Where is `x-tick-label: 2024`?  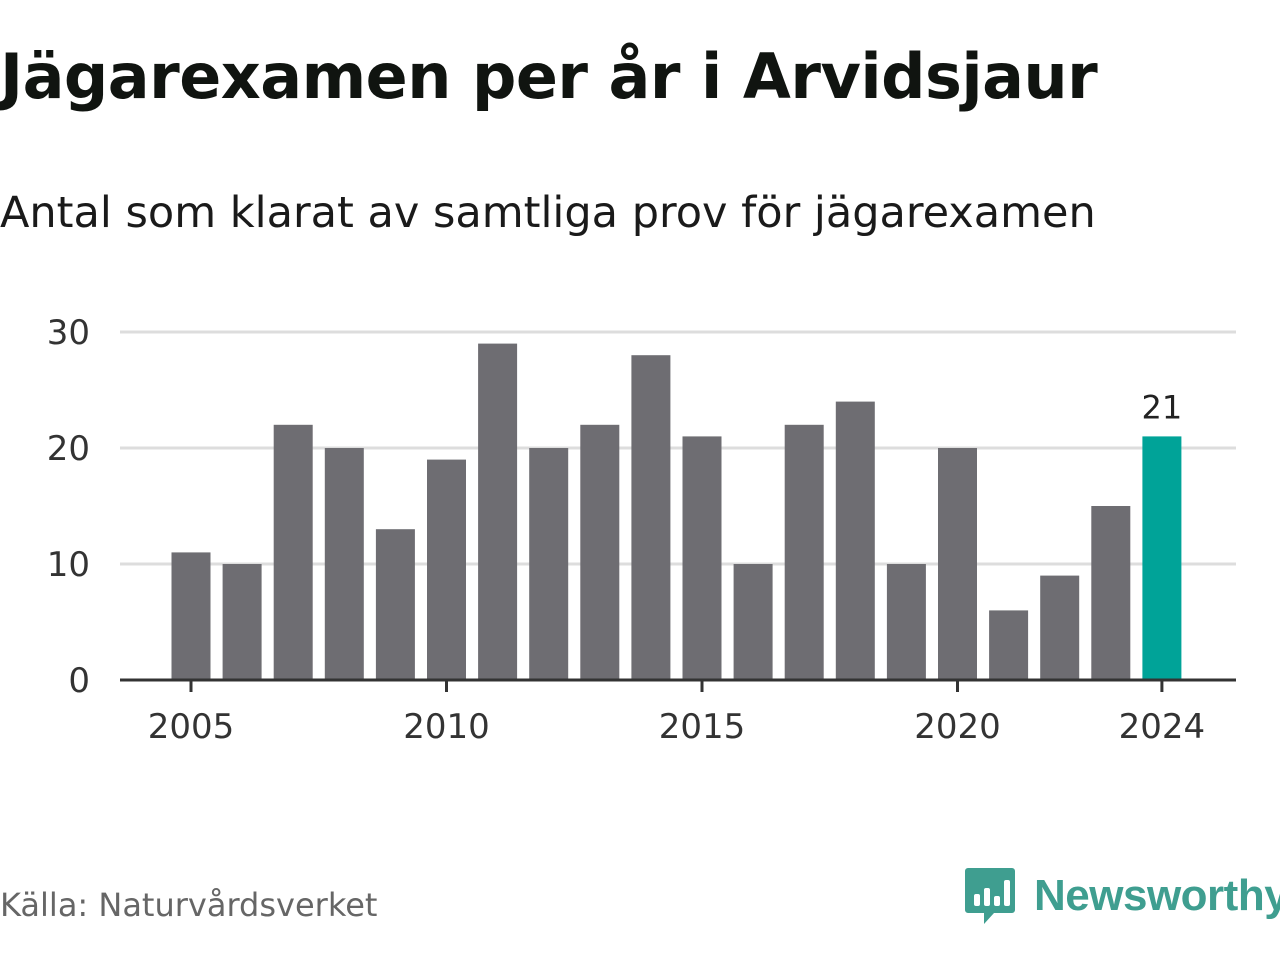
x-tick-label: 2024 is located at coordinates (1162, 727).